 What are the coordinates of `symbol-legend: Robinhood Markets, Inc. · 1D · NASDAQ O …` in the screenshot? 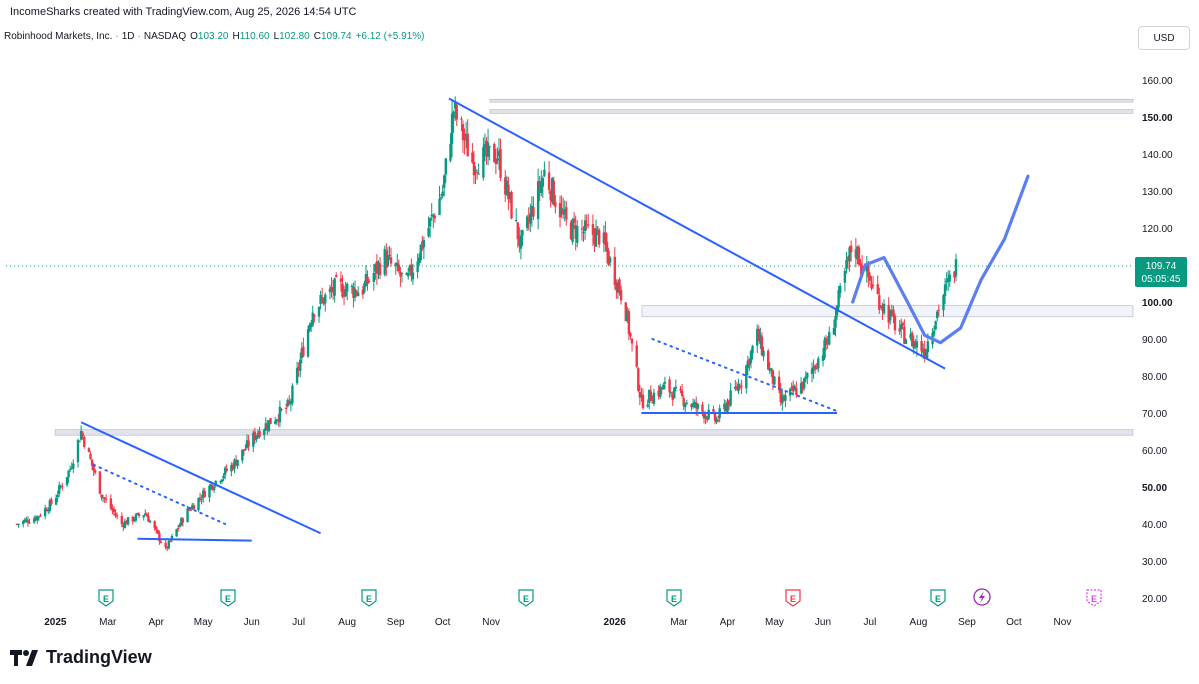 It's located at (212, 36).